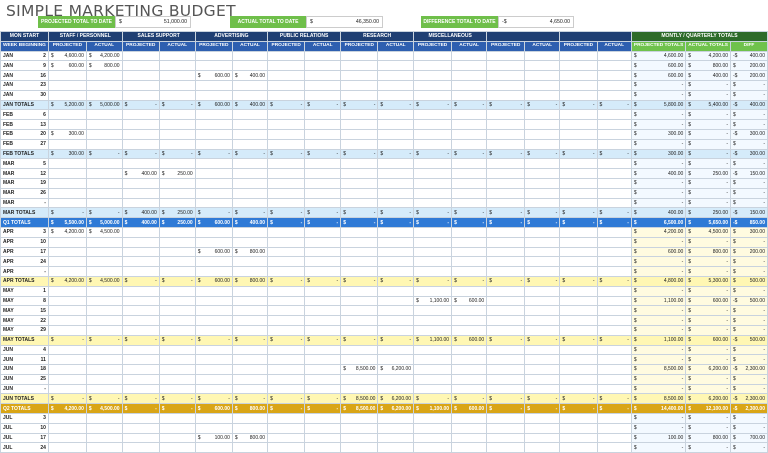  Describe the element at coordinates (104, 281) in the screenshot. I see `amount-cell: $4,500.00` at that location.